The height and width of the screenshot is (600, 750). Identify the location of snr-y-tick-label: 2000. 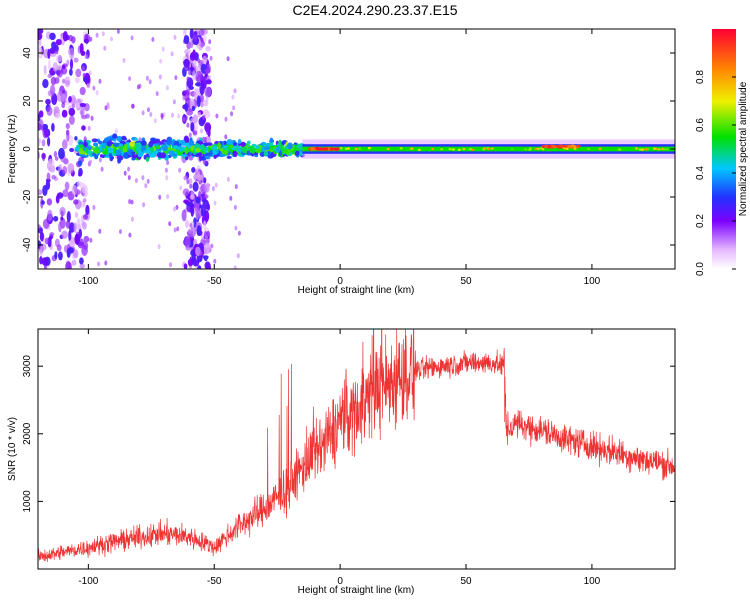
(27, 433).